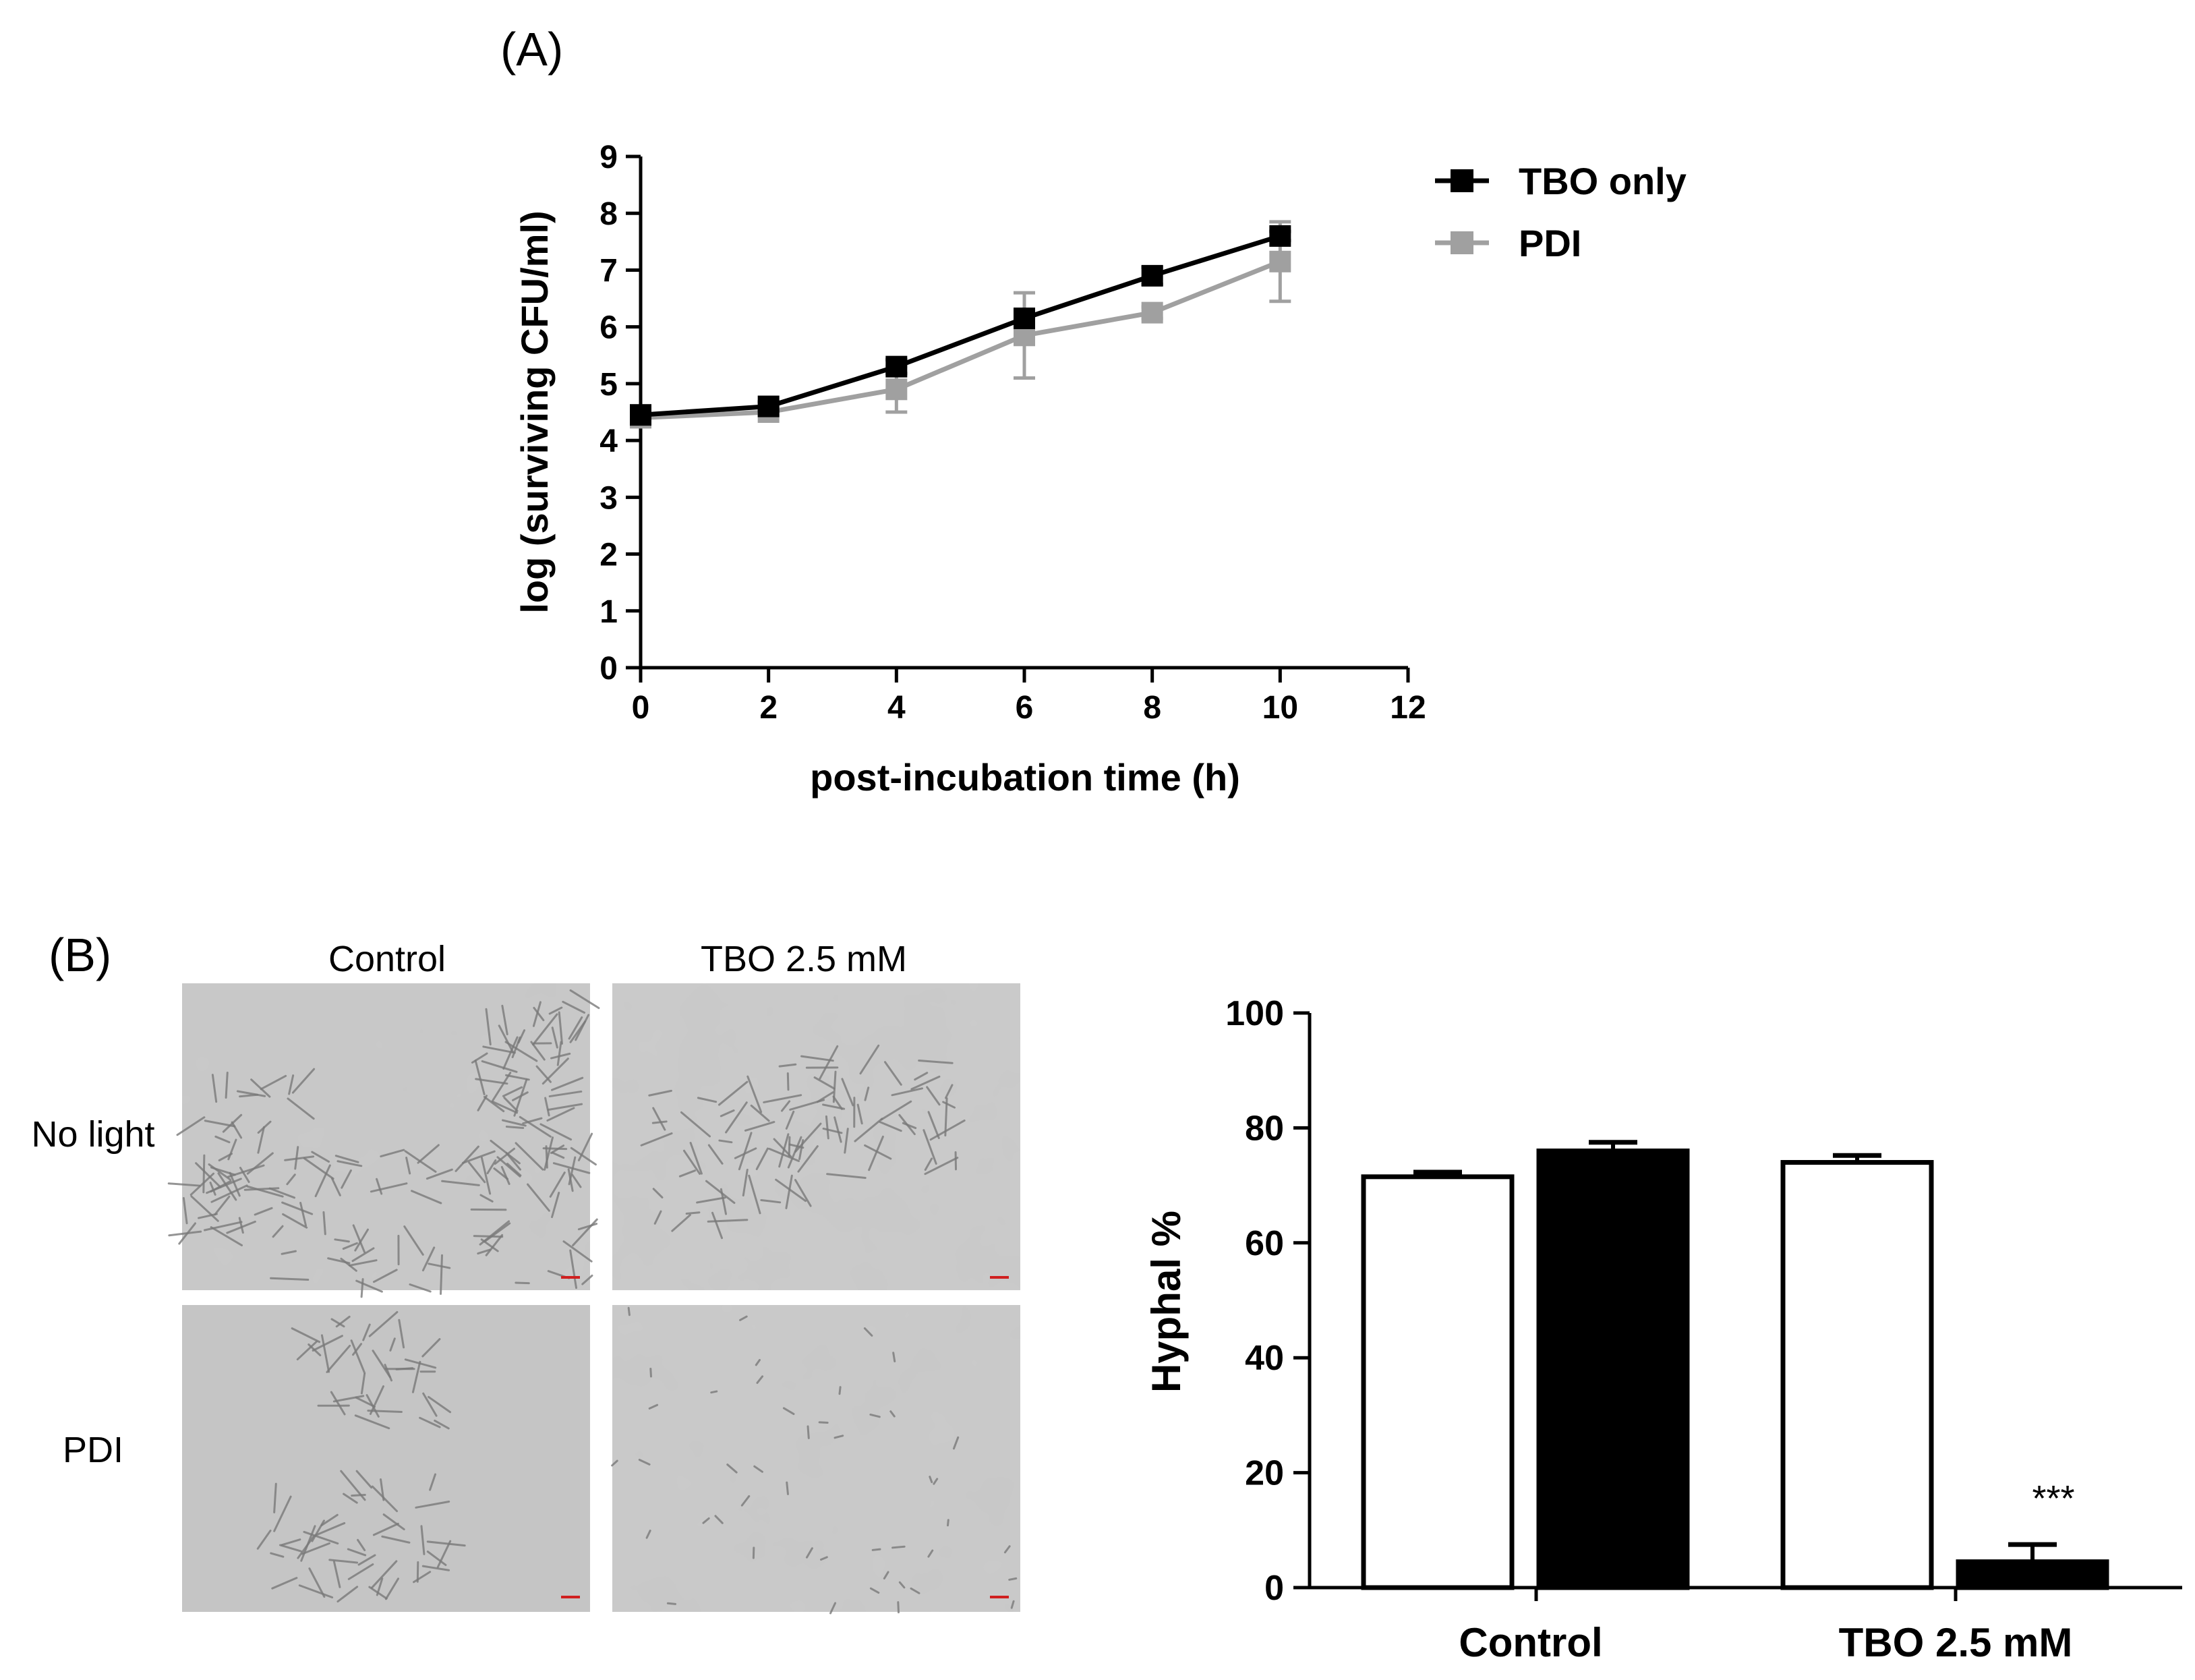 Image resolution: width=2195 pixels, height=1680 pixels. What do you see at coordinates (999, 1597) in the screenshot?
I see `scale-bar` at bounding box center [999, 1597].